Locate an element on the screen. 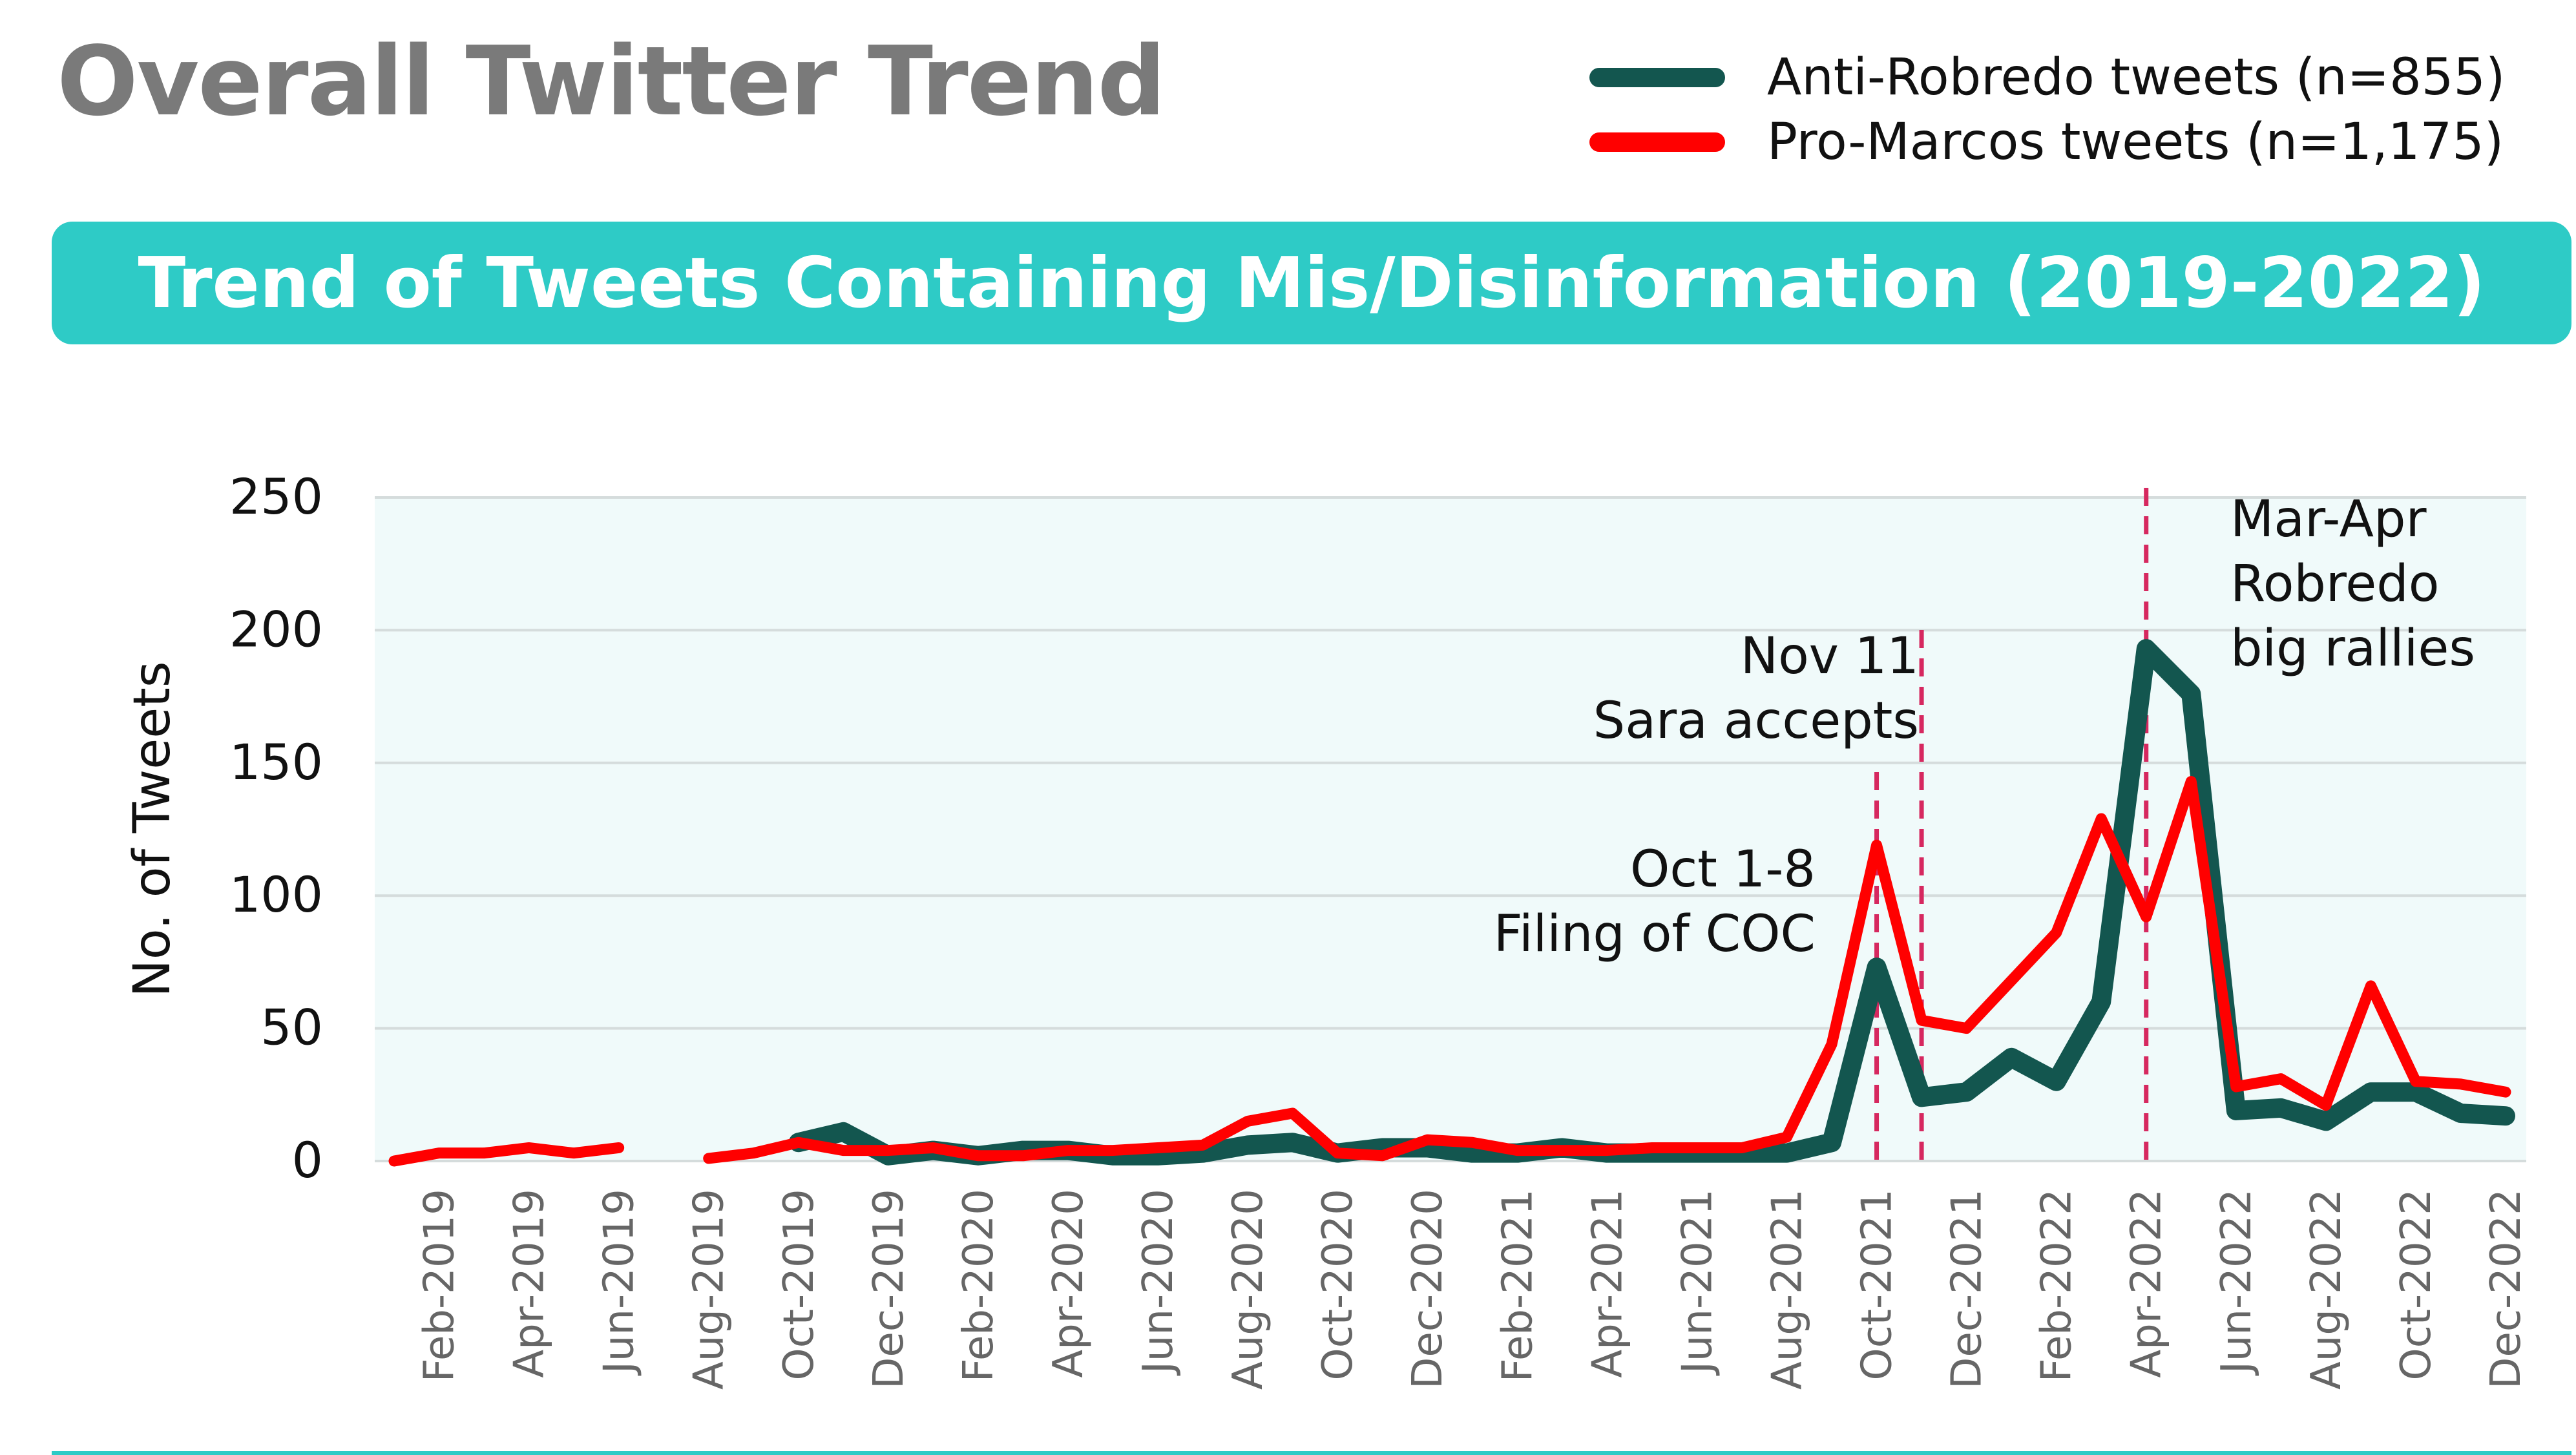  y-tick-label: 100 is located at coordinates (276, 894).